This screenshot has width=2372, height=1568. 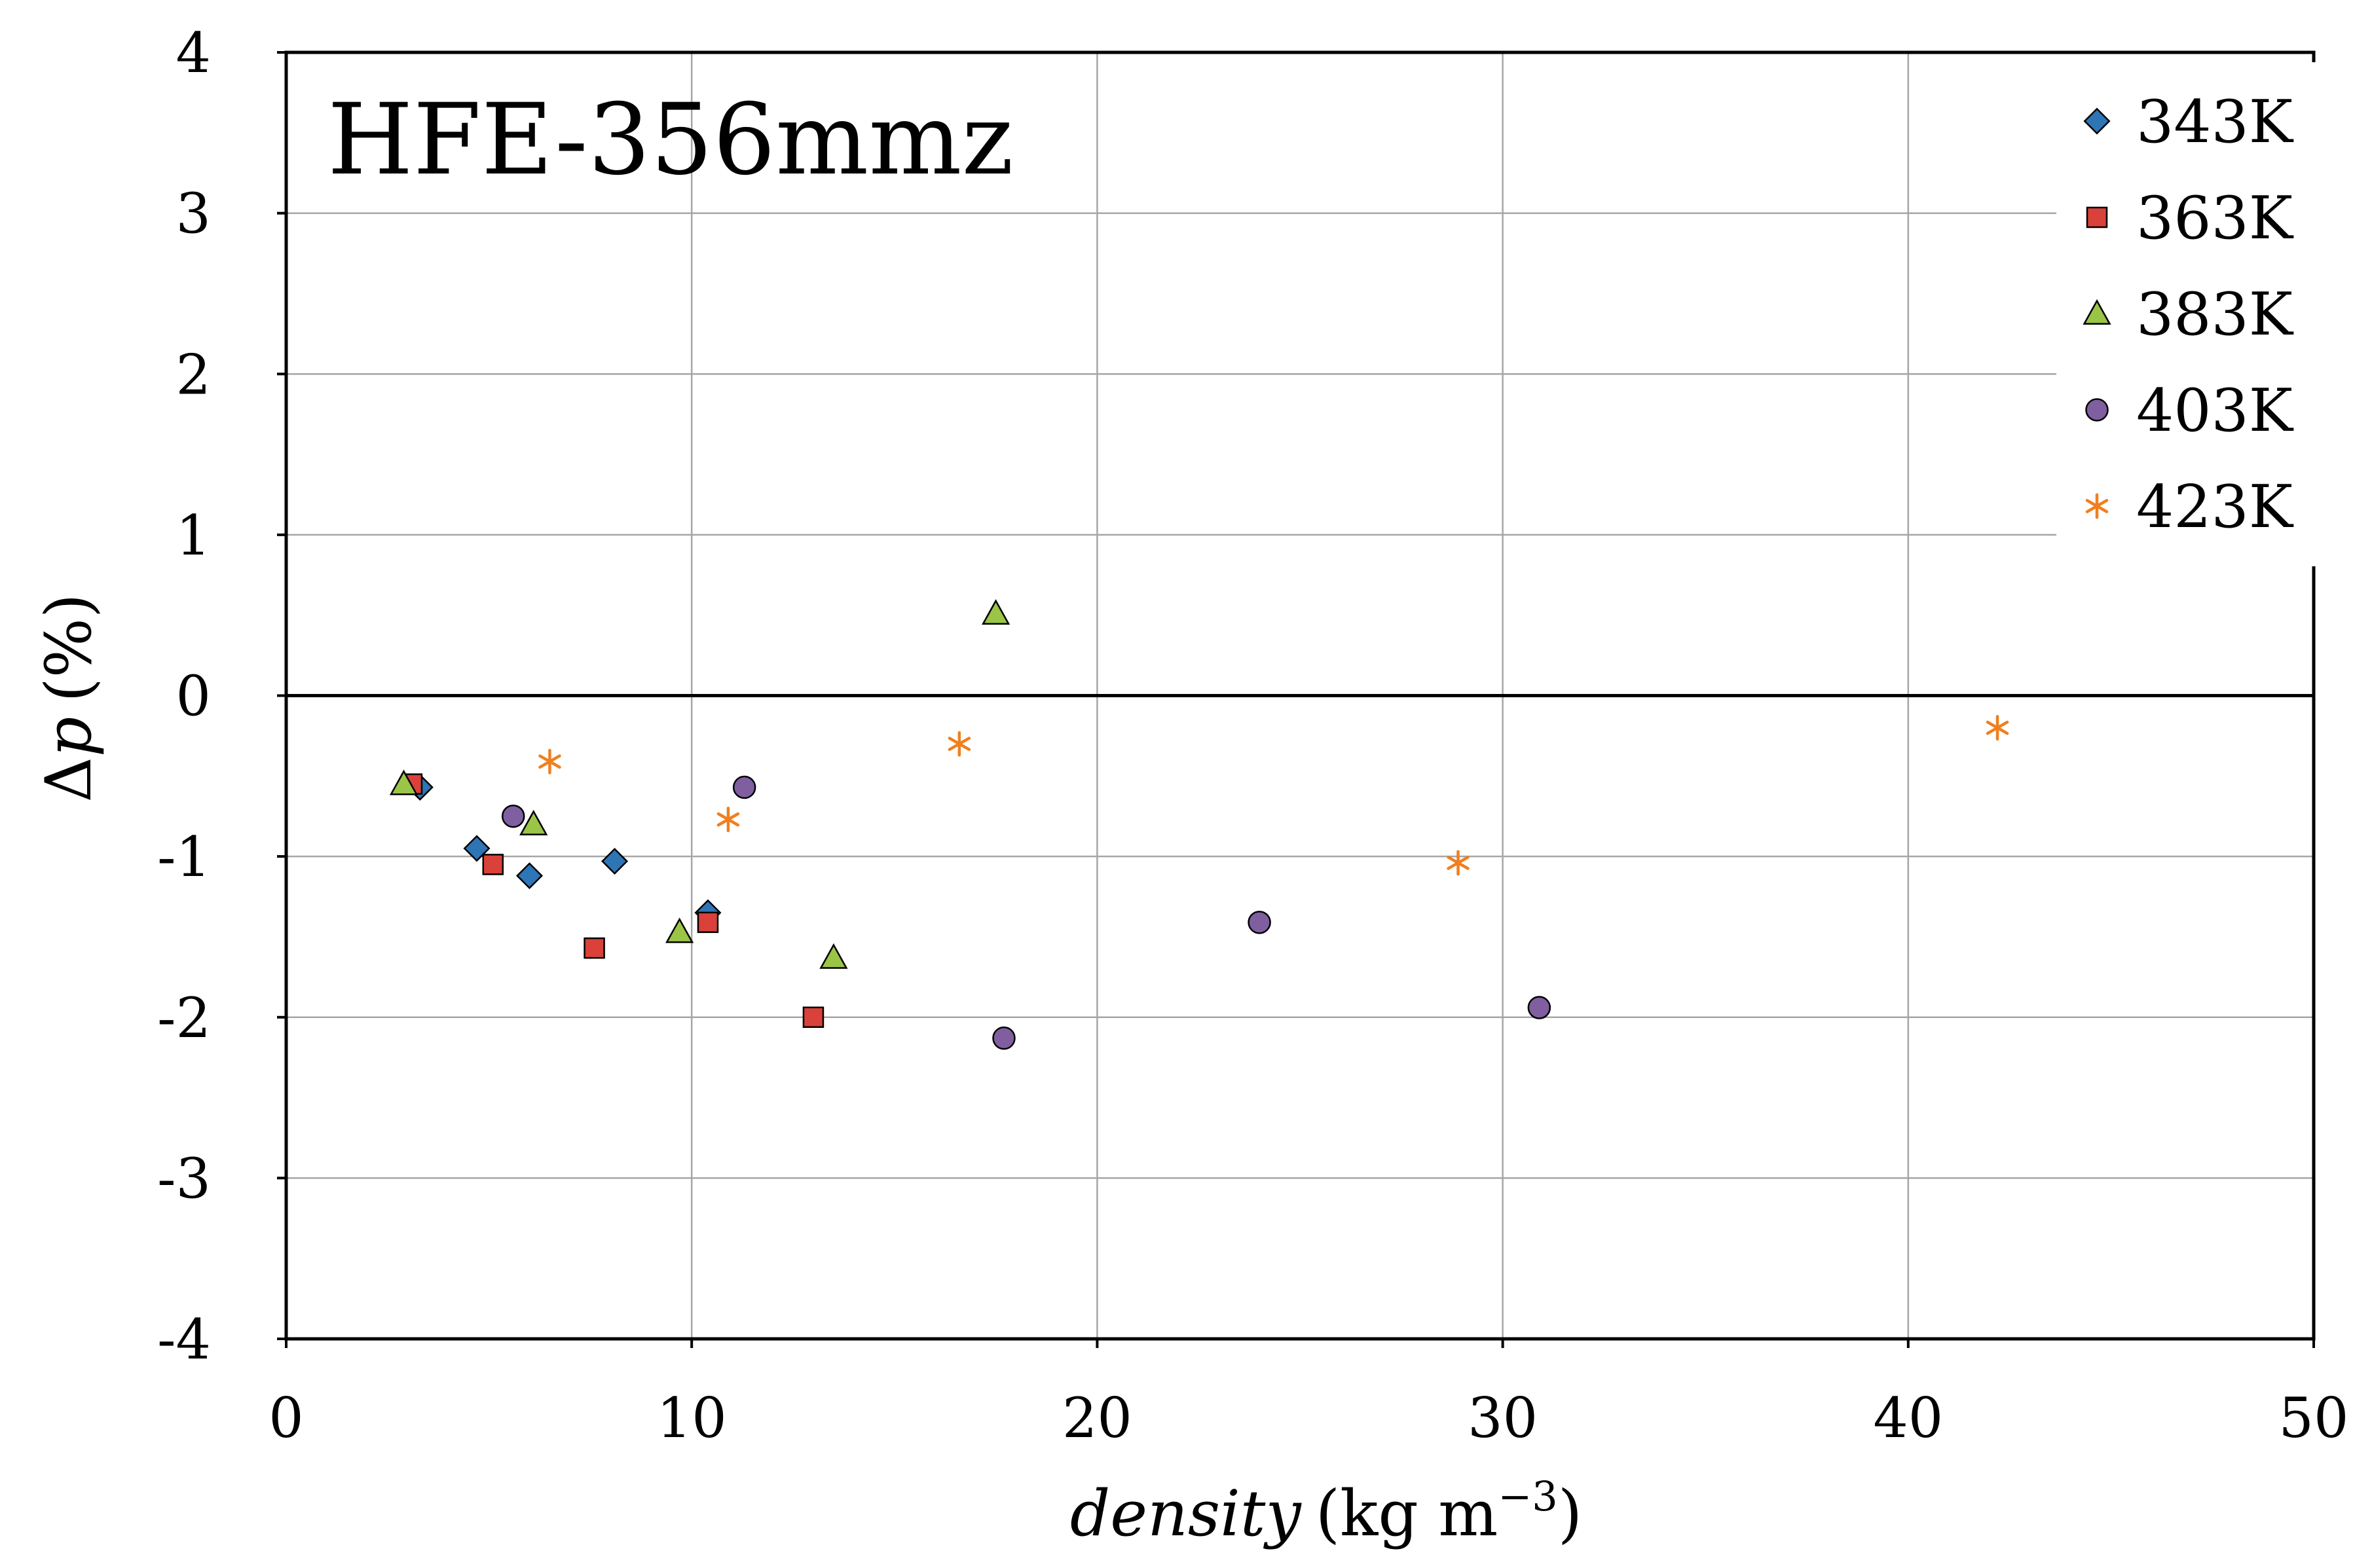 I want to click on y-tick-label: 0, so click(x=194, y=697).